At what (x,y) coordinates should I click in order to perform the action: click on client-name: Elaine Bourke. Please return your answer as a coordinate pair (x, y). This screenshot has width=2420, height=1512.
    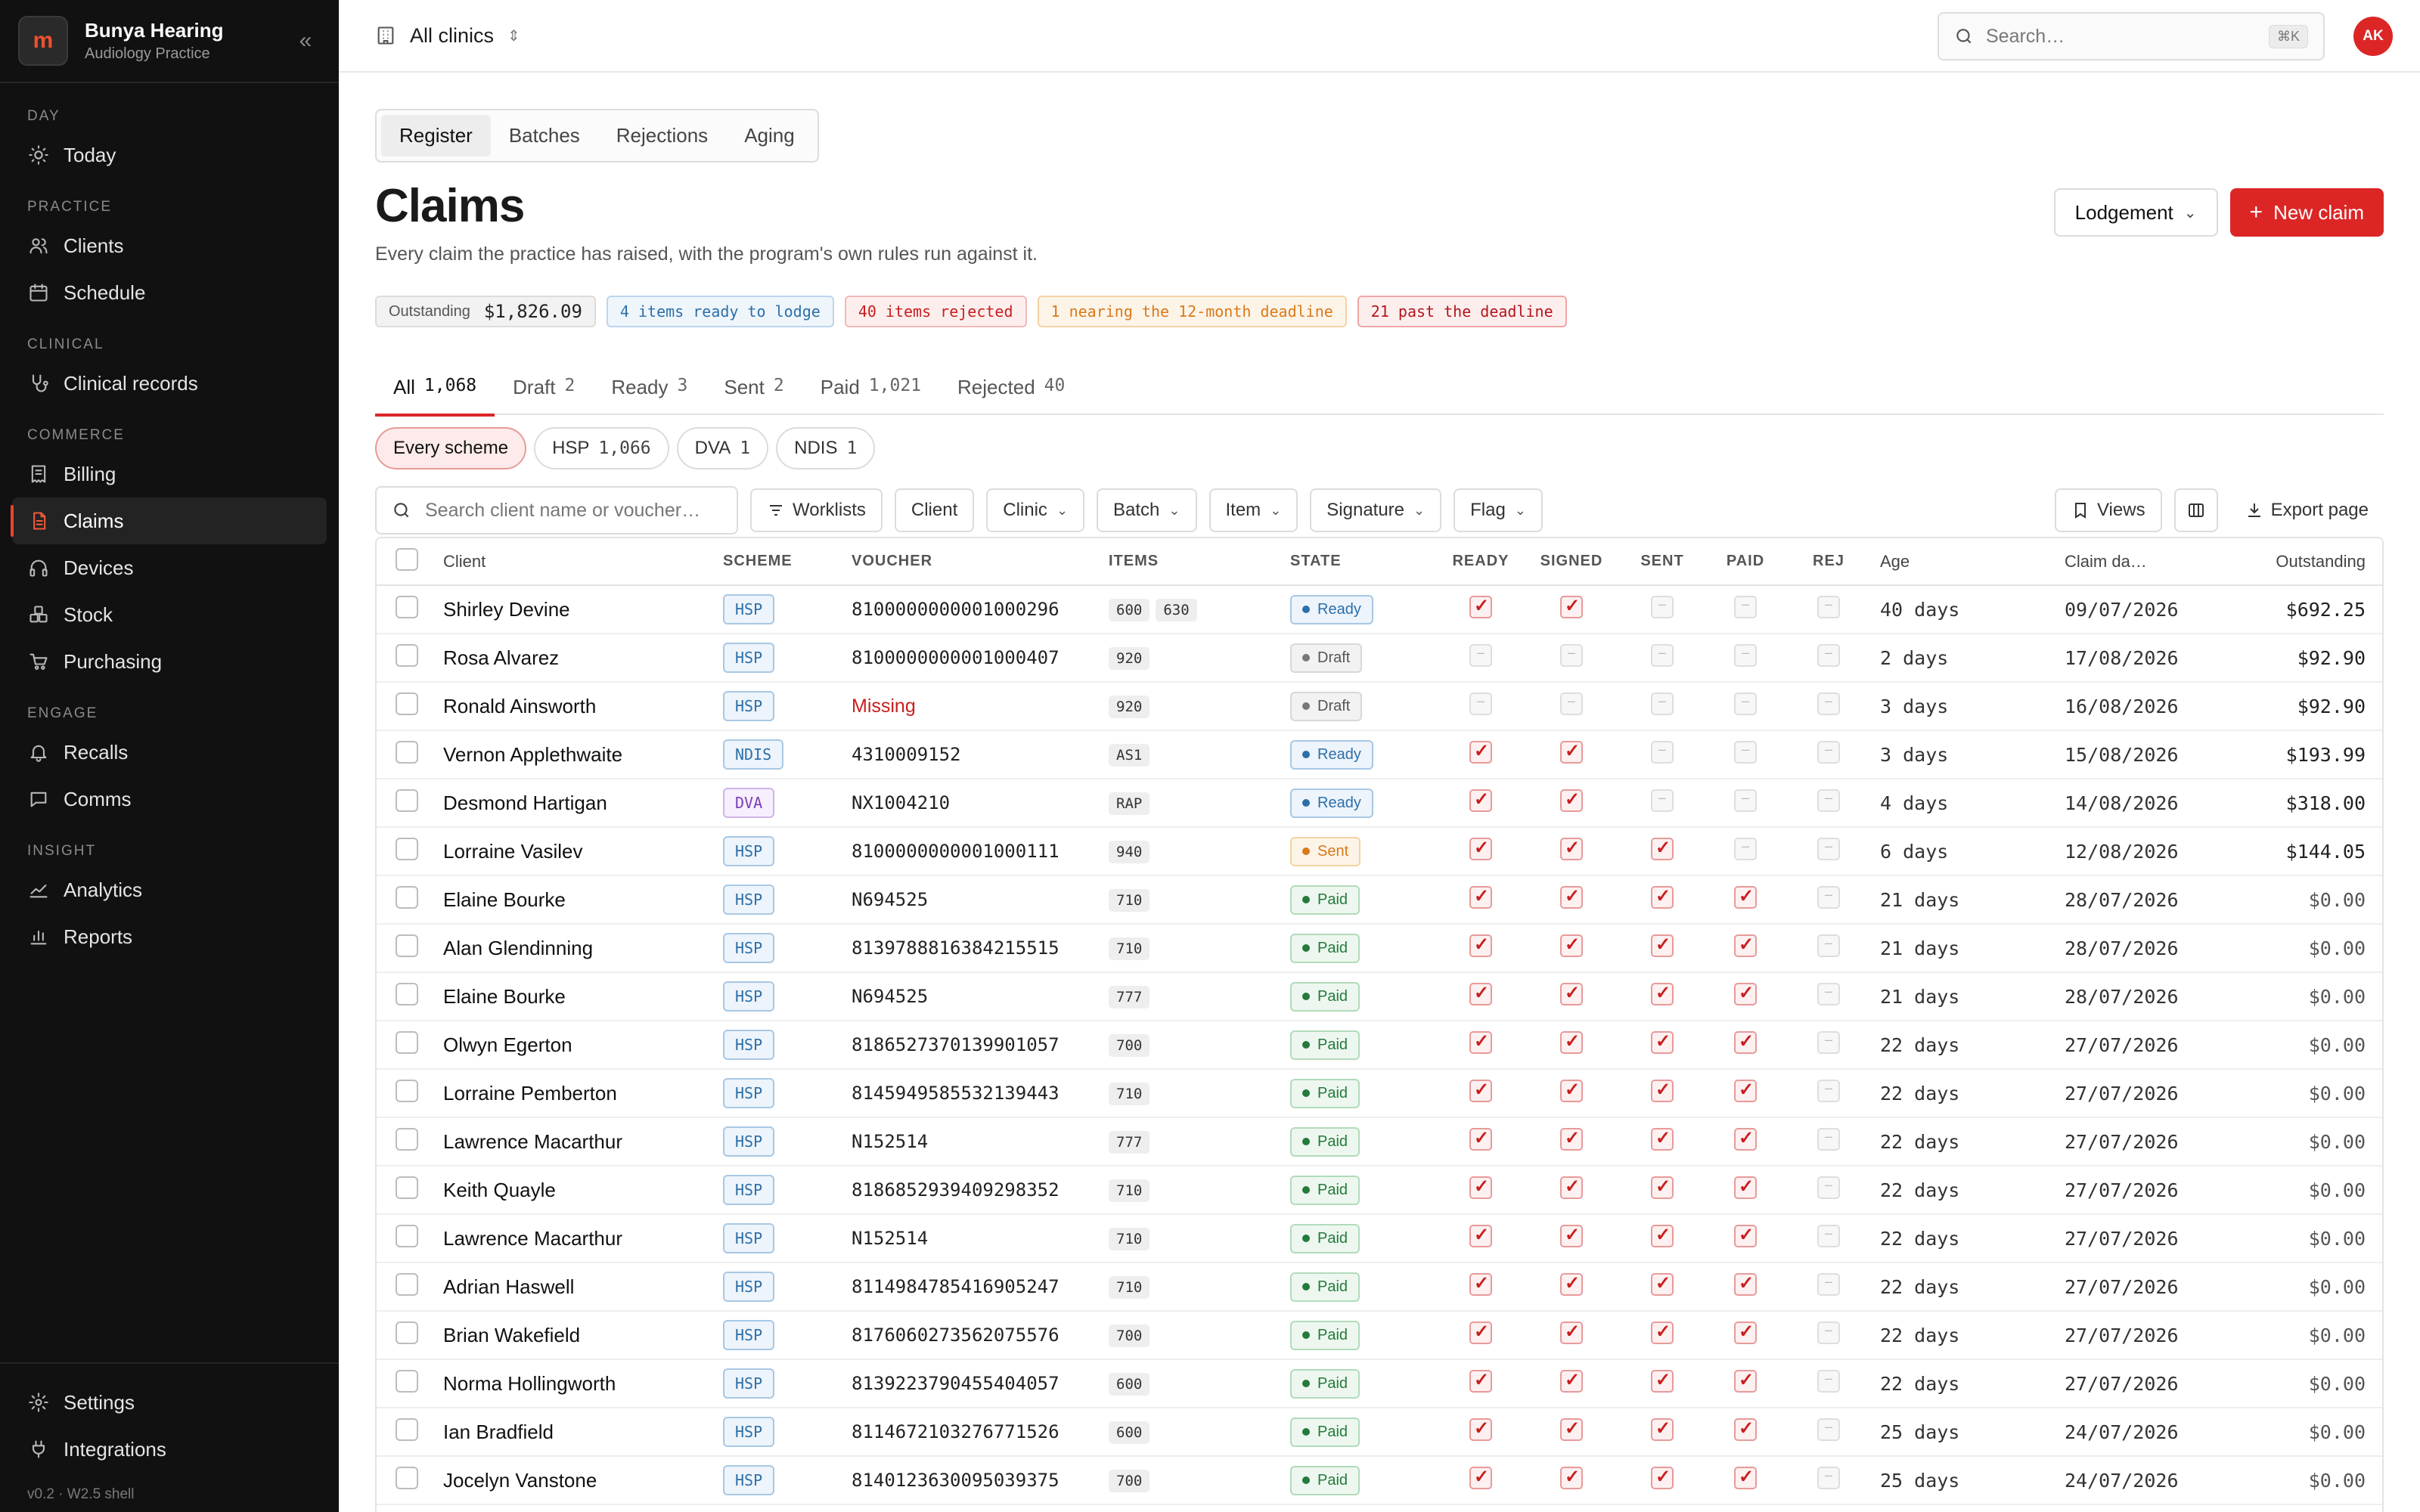
    Looking at the image, I should click on (577, 996).